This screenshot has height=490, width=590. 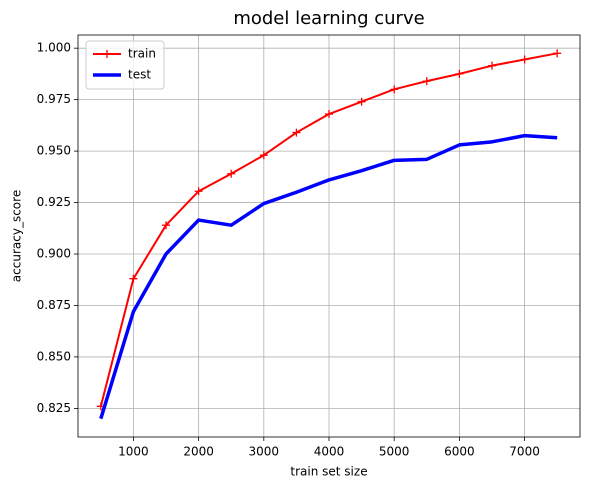 I want to click on y-tick-label: 0.900, so click(x=54, y=254).